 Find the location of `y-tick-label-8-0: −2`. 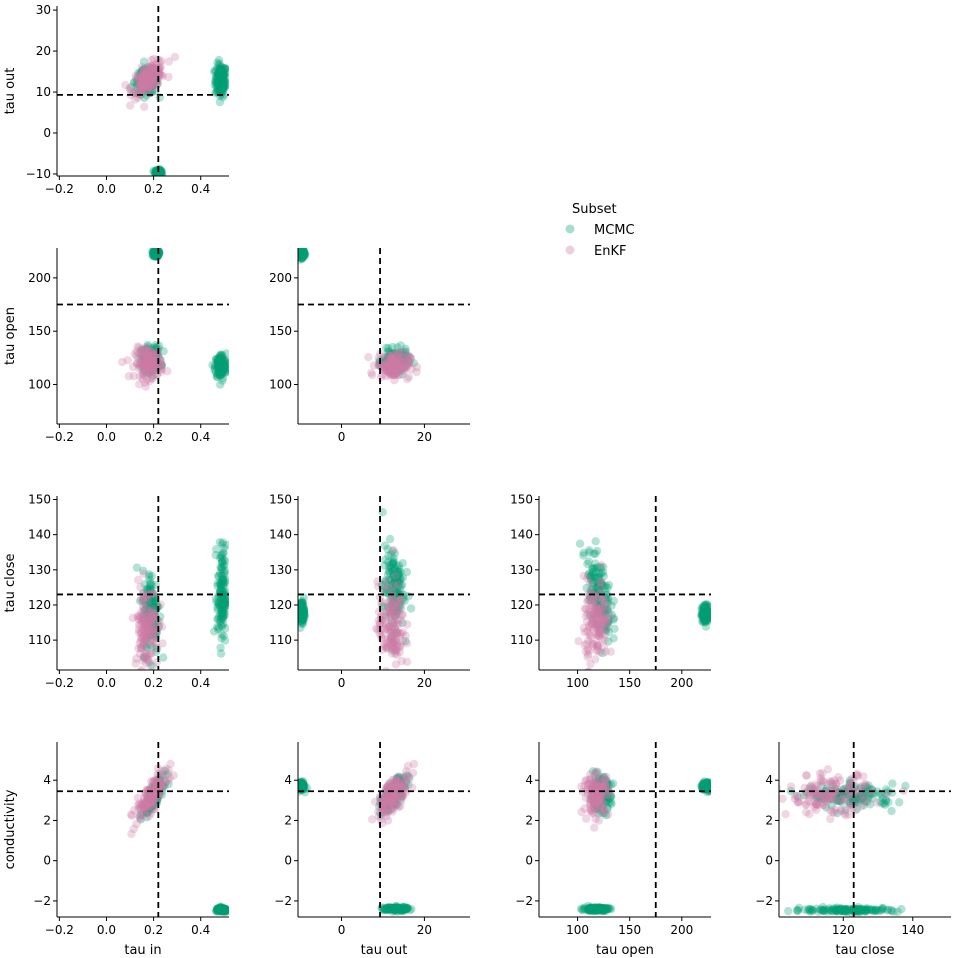

y-tick-label-8-0: −2 is located at coordinates (524, 901).